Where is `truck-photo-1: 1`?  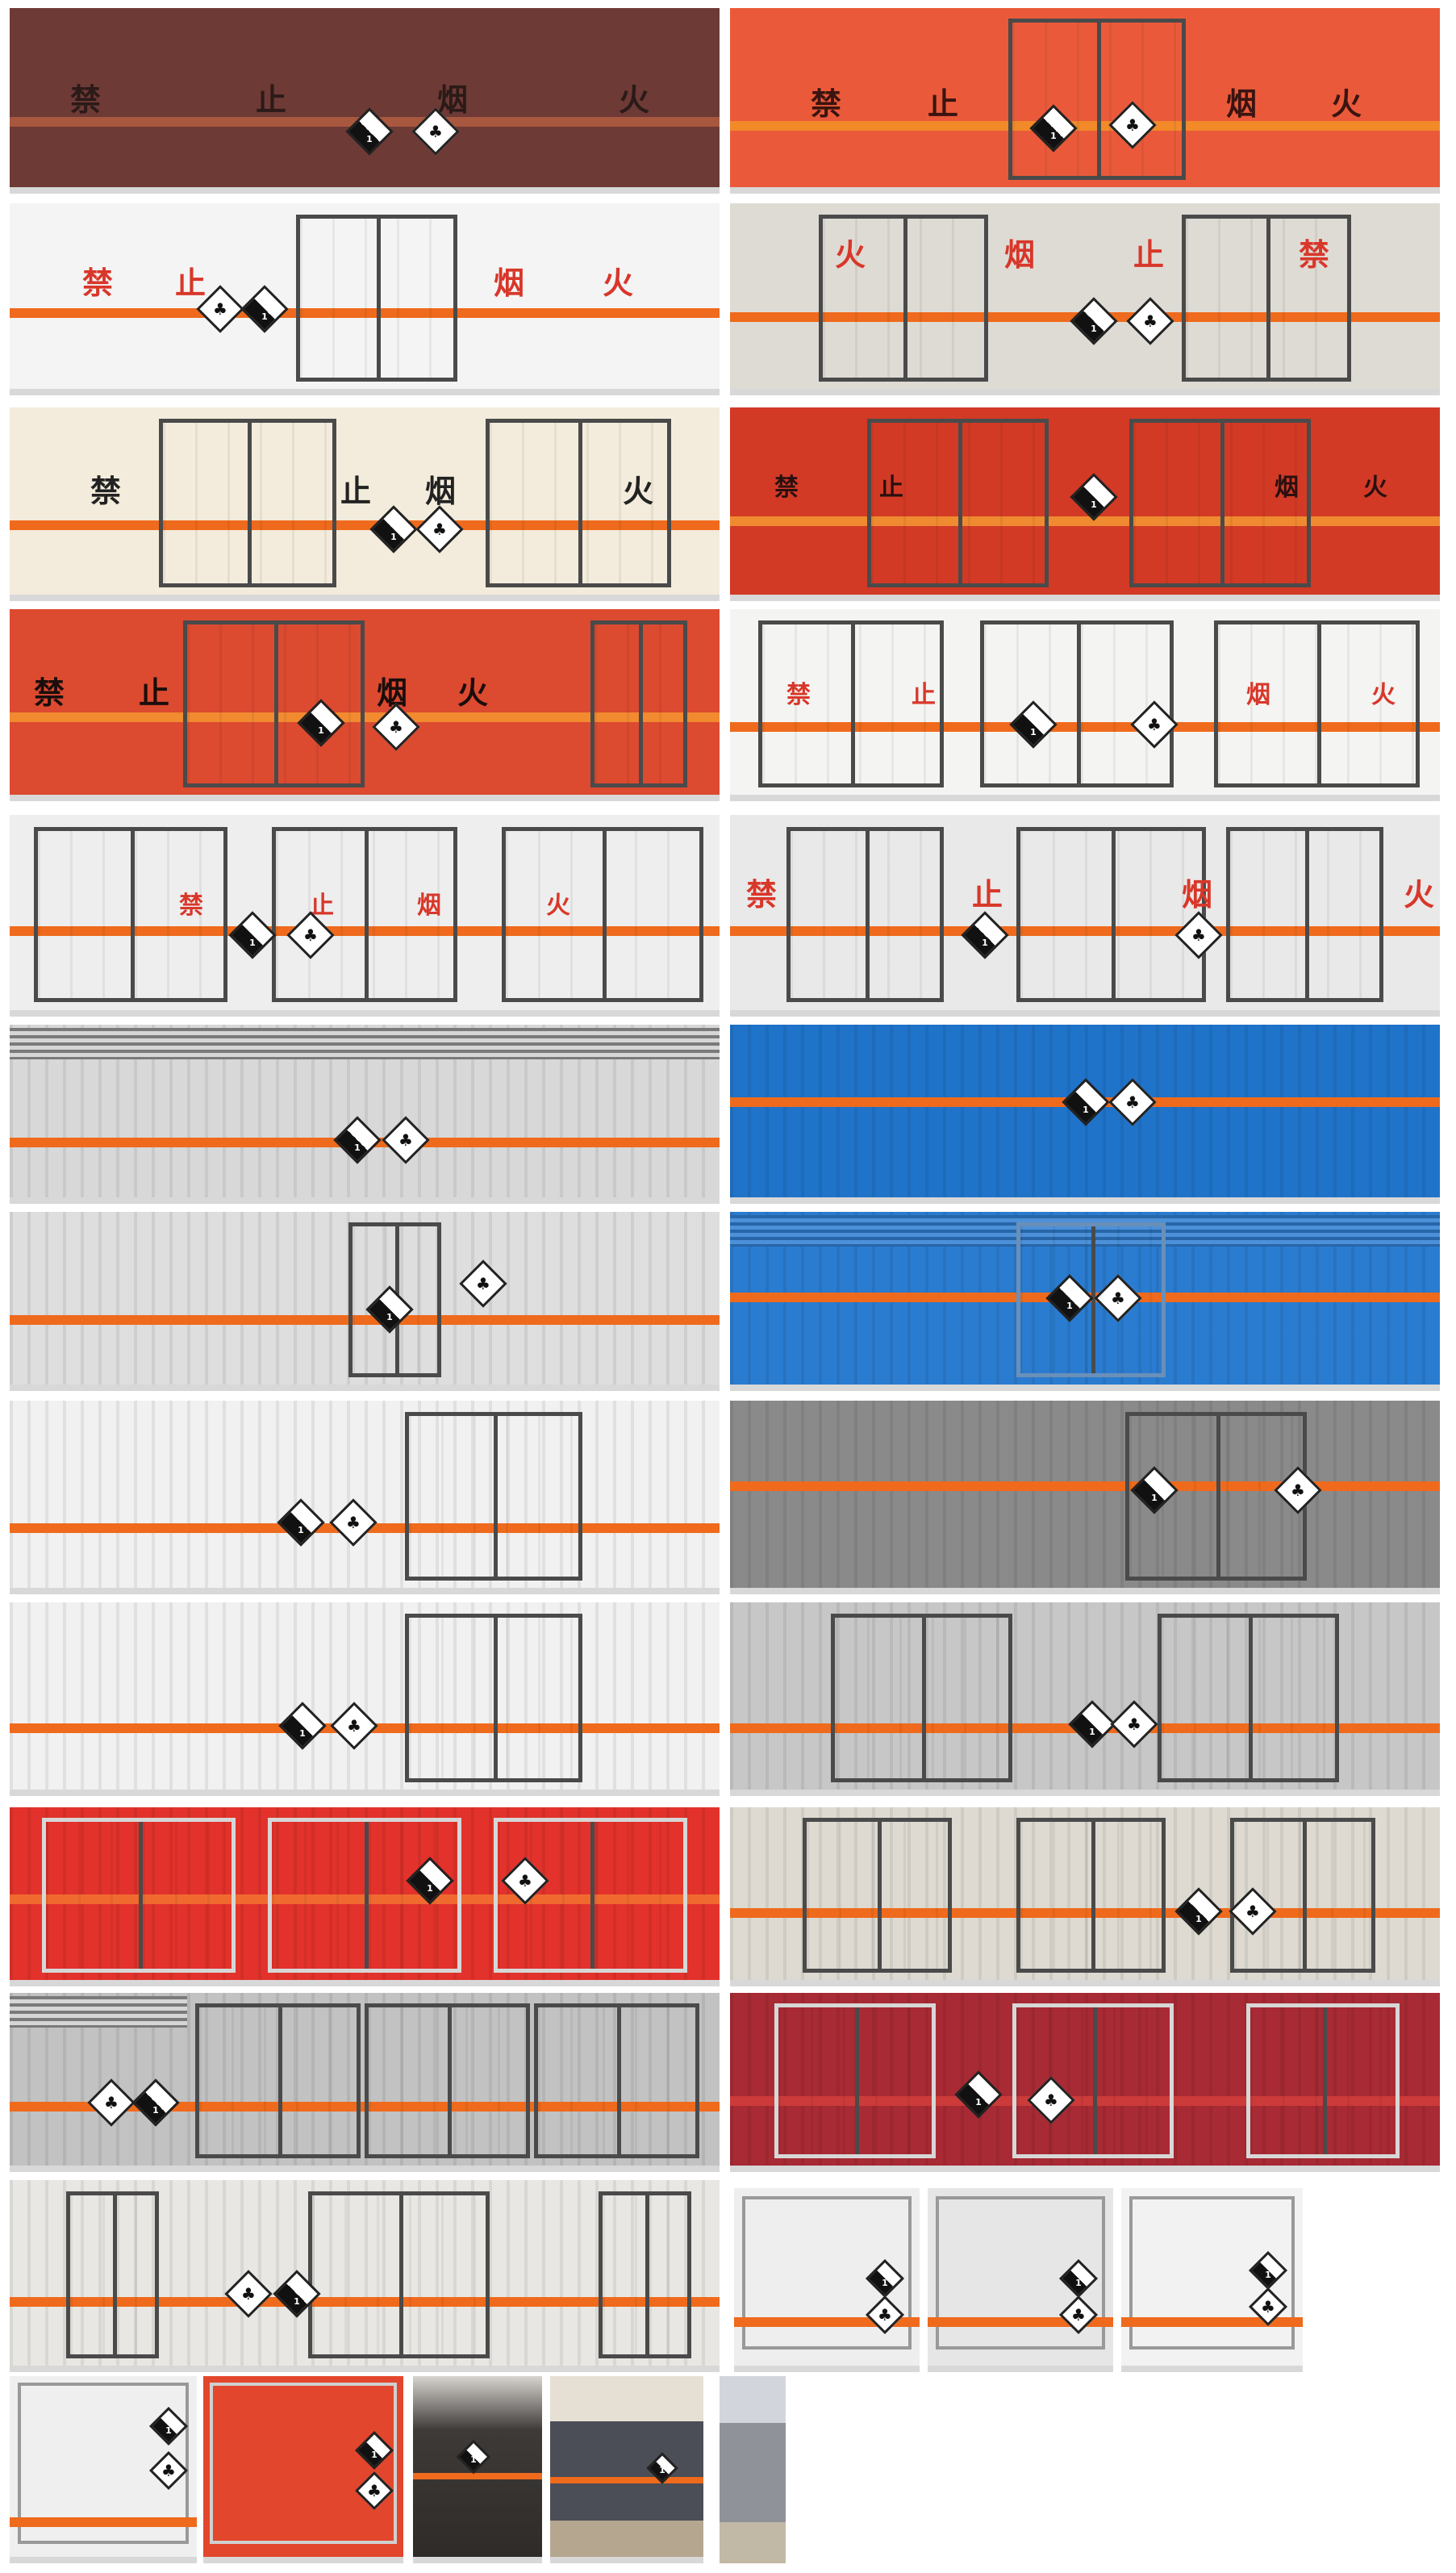
truck-photo-1: 1 is located at coordinates (477, 2469).